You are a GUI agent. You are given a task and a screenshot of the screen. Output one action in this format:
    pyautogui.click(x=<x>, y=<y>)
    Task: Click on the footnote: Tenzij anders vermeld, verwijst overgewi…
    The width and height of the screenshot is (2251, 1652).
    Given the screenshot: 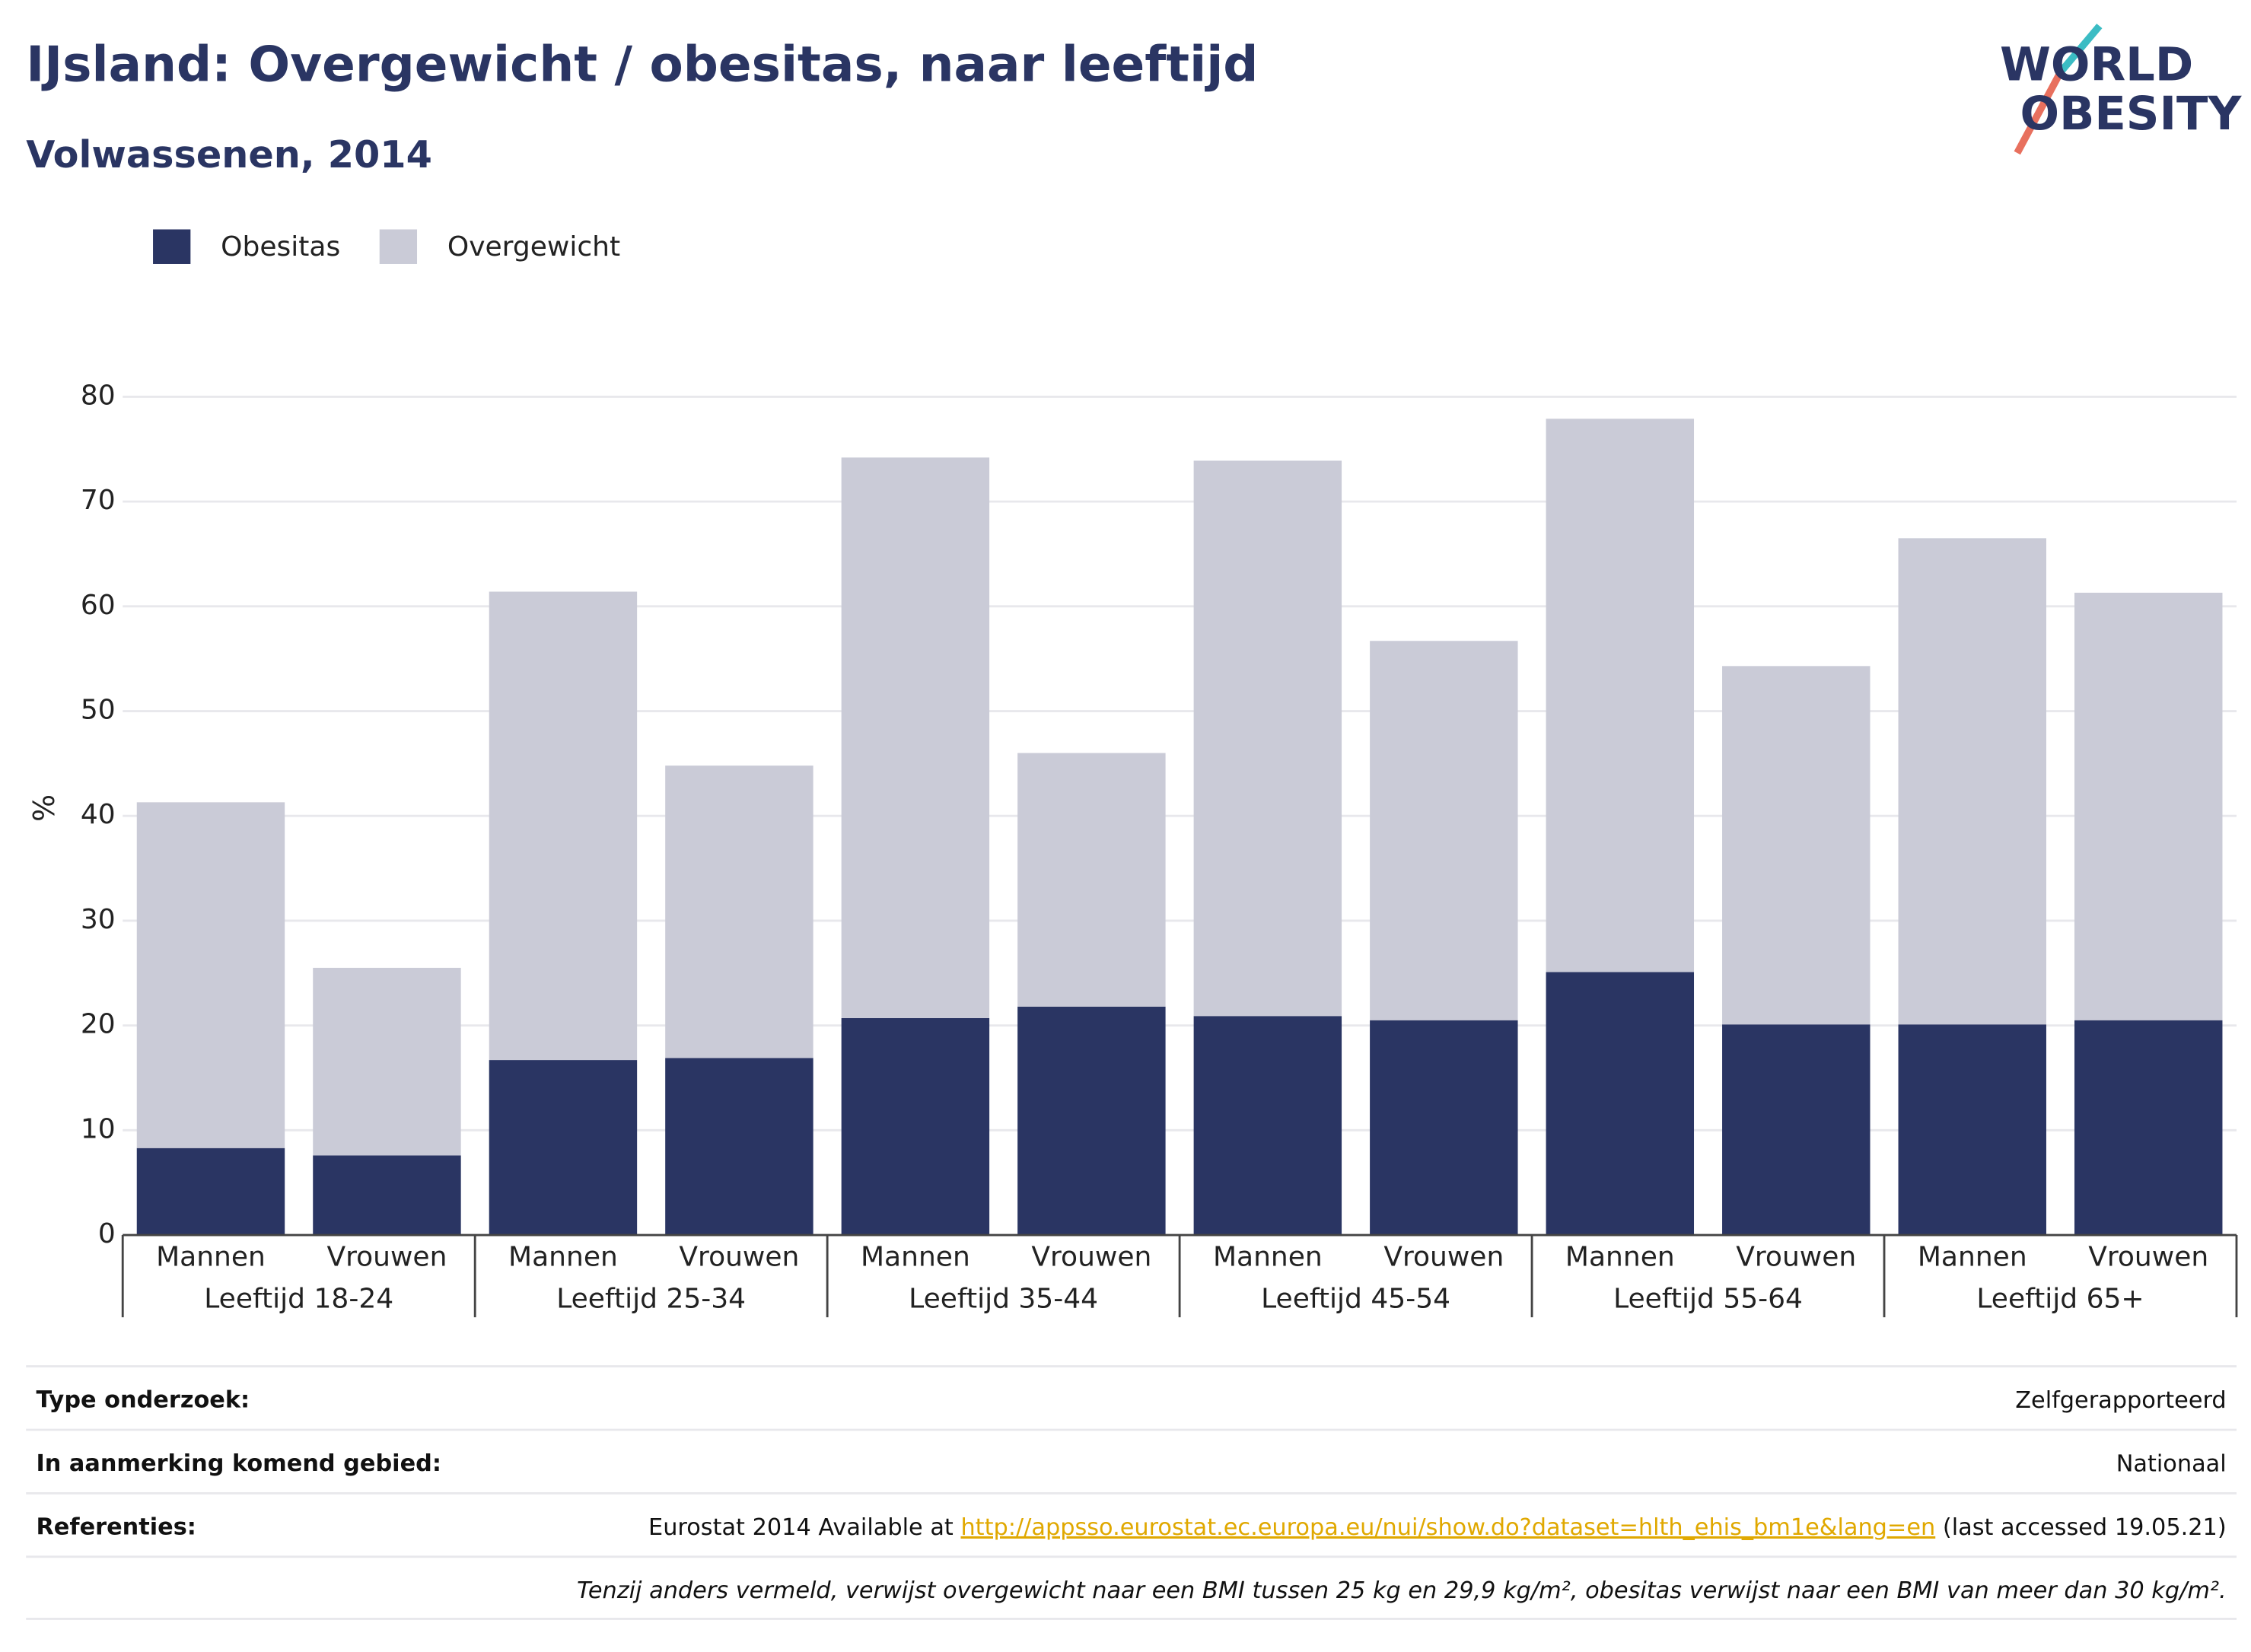 What is the action you would take?
    pyautogui.click(x=1402, y=1590)
    